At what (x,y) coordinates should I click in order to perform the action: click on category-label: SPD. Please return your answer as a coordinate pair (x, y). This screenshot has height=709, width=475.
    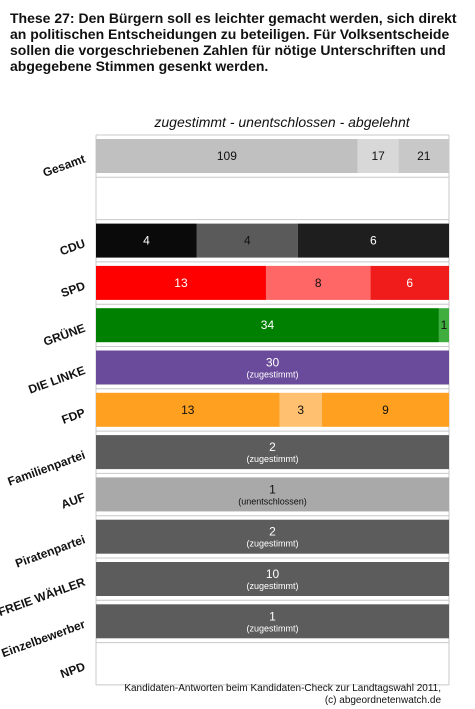
    Looking at the image, I should click on (73, 289).